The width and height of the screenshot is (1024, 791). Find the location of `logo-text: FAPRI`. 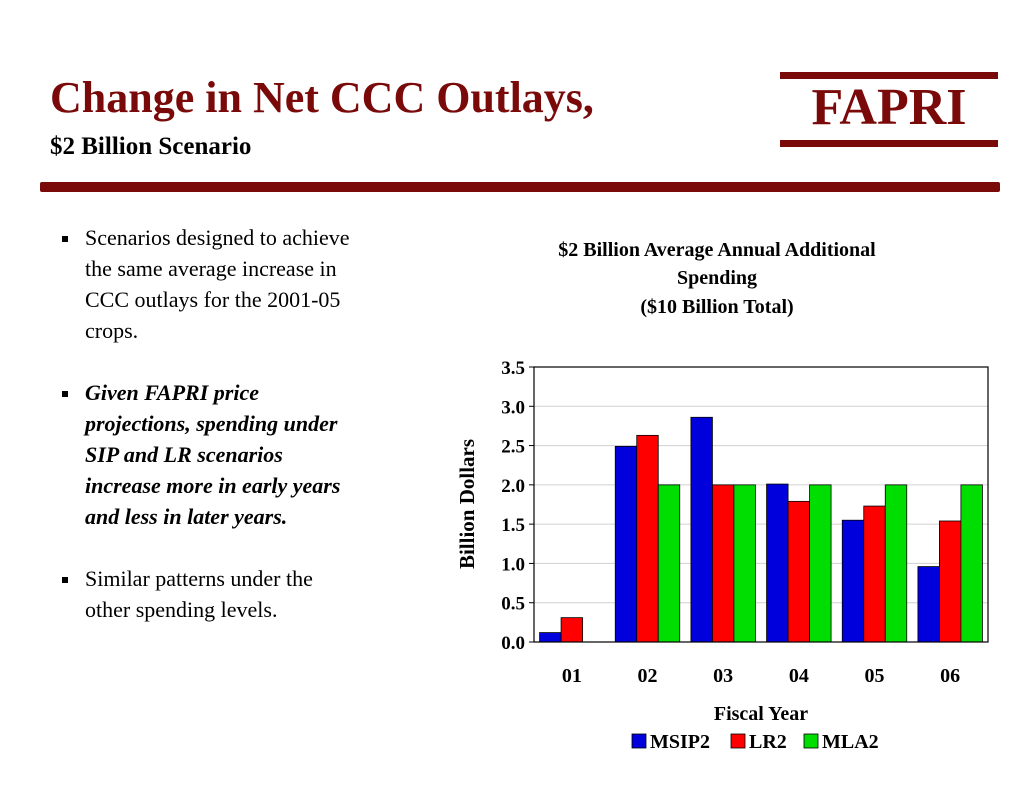

logo-text: FAPRI is located at coordinates (889, 107).